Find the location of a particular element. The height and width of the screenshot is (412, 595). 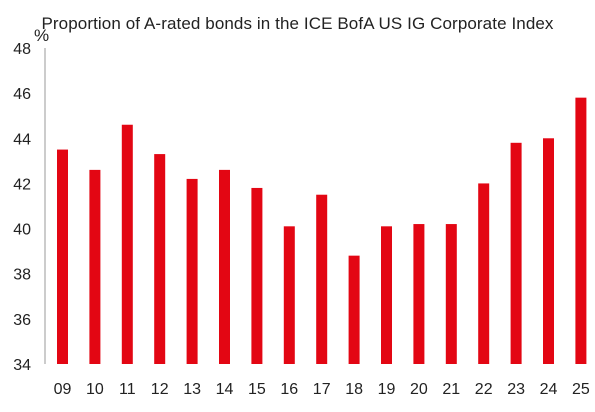

x-axis-ticks: 09 10 11 12 13 14 15 16 17 18 19 20 21 22 23 24 25 is located at coordinates (322, 389).